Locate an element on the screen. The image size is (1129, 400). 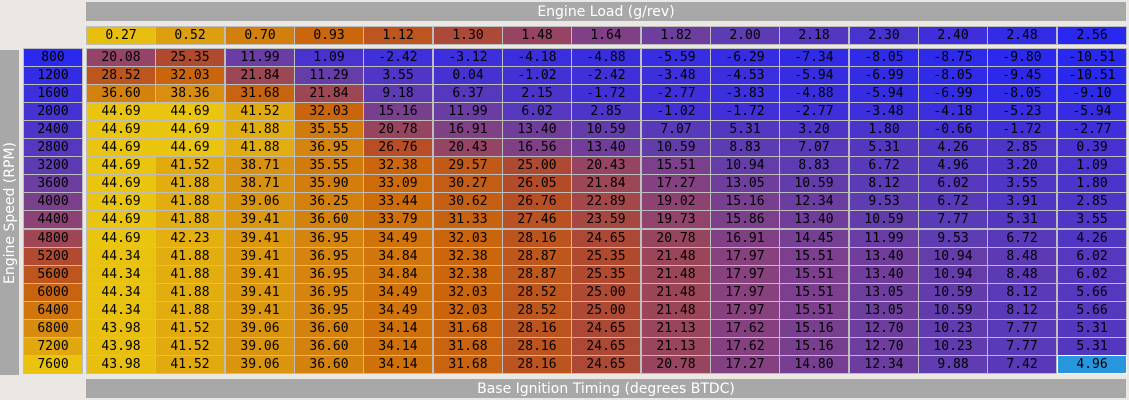
load-header-cell: 1.12 is located at coordinates (398, 35).